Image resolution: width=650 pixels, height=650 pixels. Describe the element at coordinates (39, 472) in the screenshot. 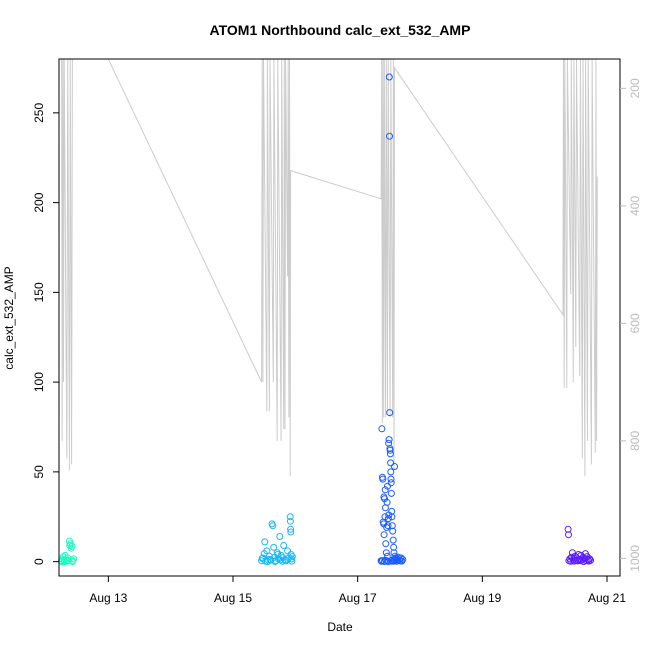

I see `y-tick-label-1: 50` at that location.